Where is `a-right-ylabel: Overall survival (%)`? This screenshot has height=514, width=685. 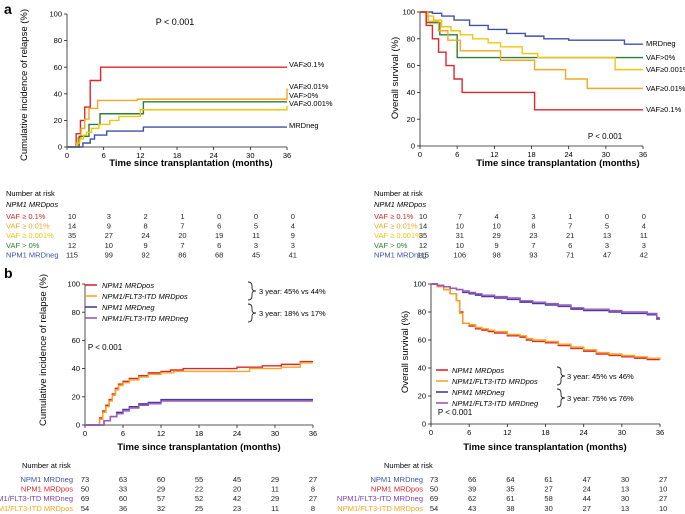 a-right-ylabel: Overall survival (%) is located at coordinates (395, 78).